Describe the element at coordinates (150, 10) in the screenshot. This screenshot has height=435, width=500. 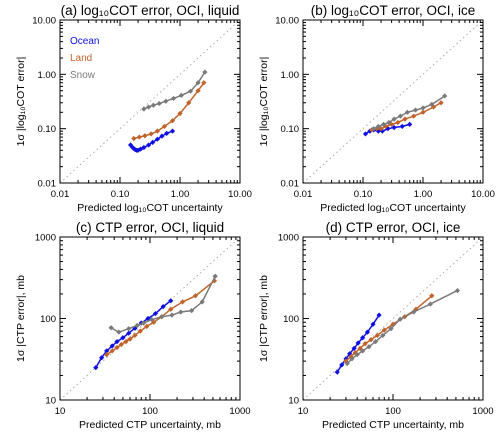
I see `chart-title: (a) log₁₀COT error, OCI, liquid` at that location.